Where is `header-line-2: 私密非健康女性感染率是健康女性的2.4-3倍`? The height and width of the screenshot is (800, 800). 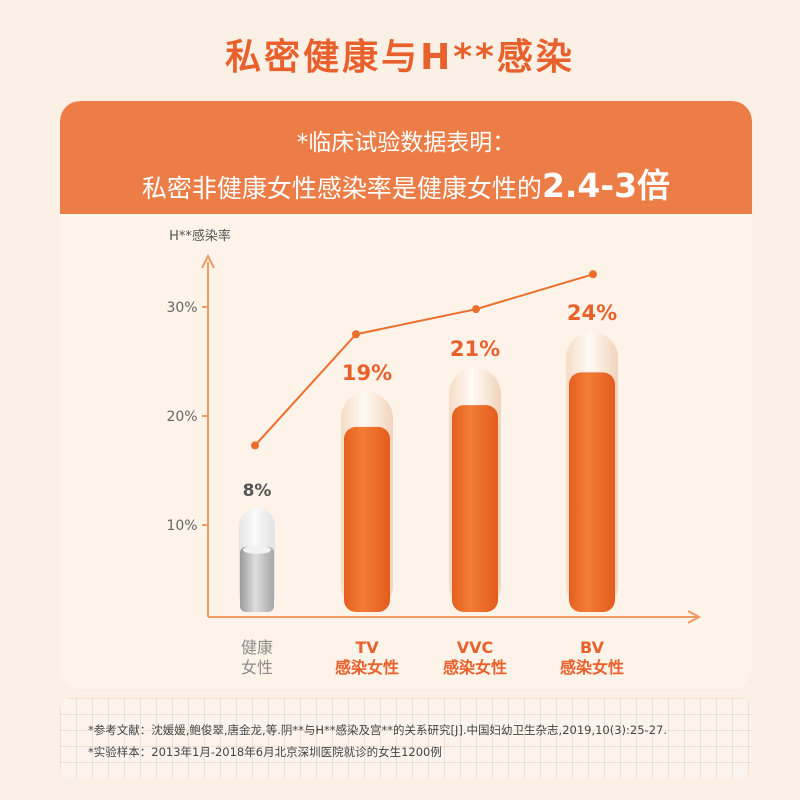 header-line-2: 私密非健康女性感染率是健康女性的2.4-3倍 is located at coordinates (406, 183).